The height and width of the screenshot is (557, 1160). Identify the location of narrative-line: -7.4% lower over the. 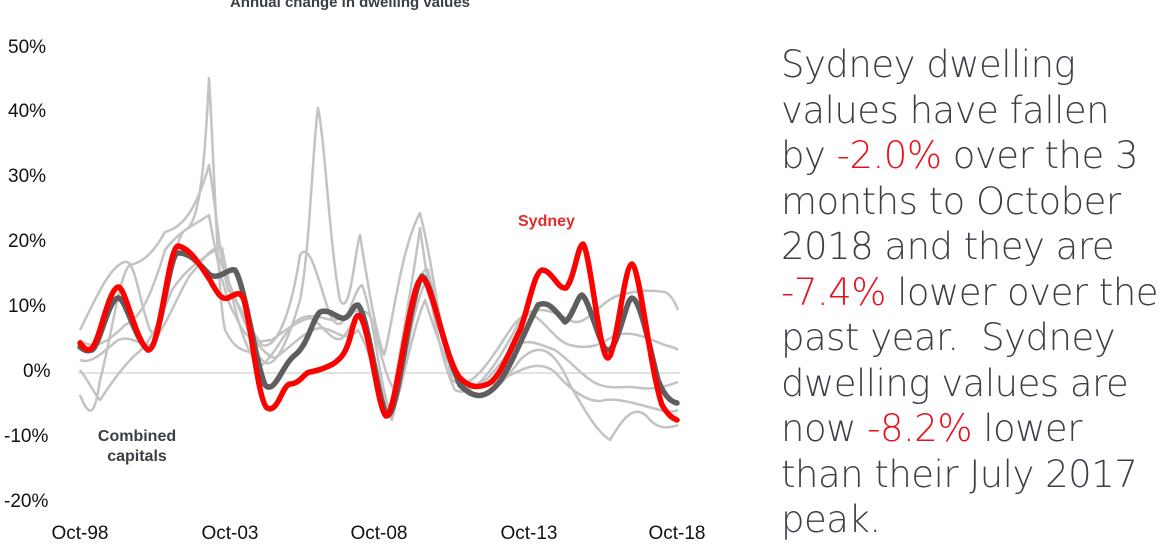
(970, 293).